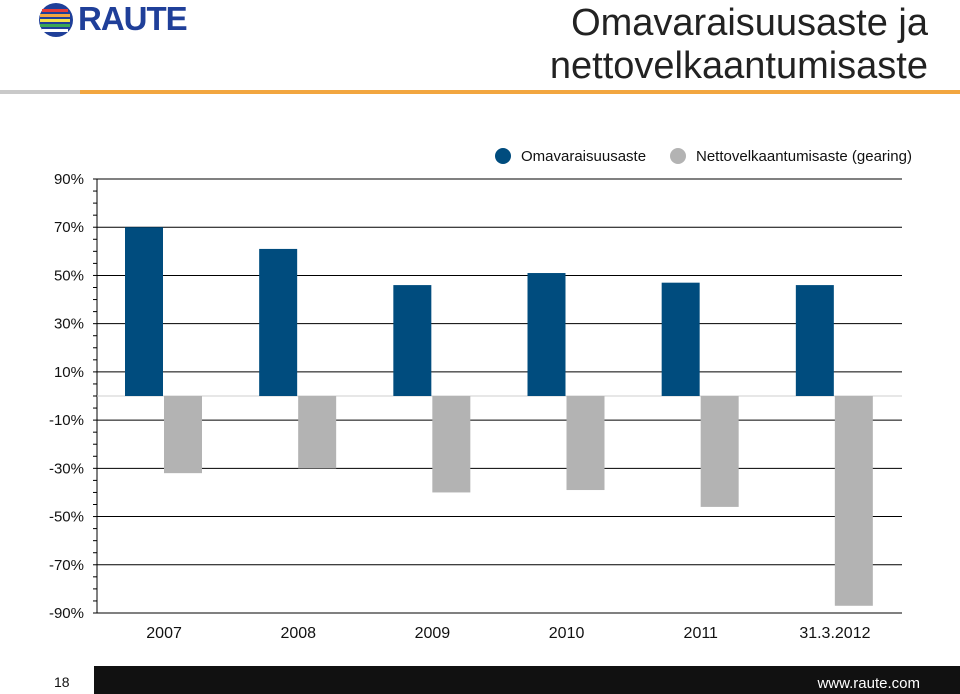 The width and height of the screenshot is (960, 694). What do you see at coordinates (738, 66) in the screenshot?
I see `page-title-line2: nettovelkaantumisaste` at bounding box center [738, 66].